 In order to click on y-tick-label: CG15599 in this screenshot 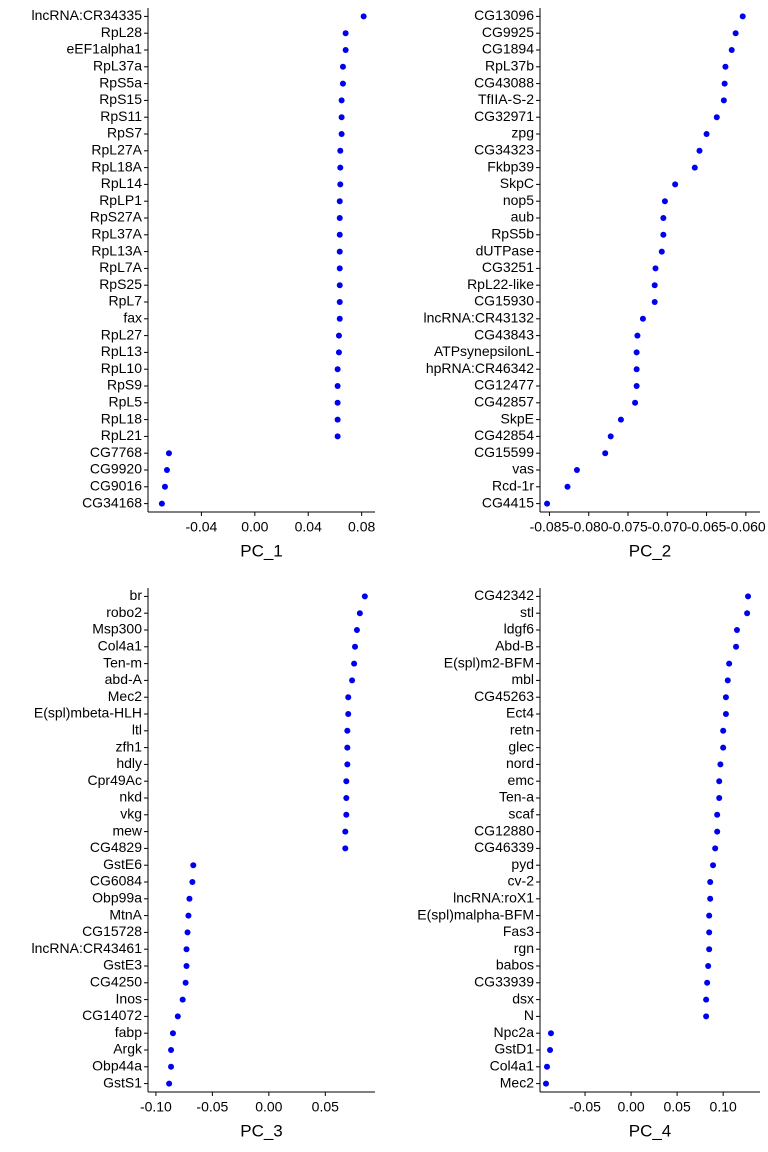, I will do `click(504, 452)`.